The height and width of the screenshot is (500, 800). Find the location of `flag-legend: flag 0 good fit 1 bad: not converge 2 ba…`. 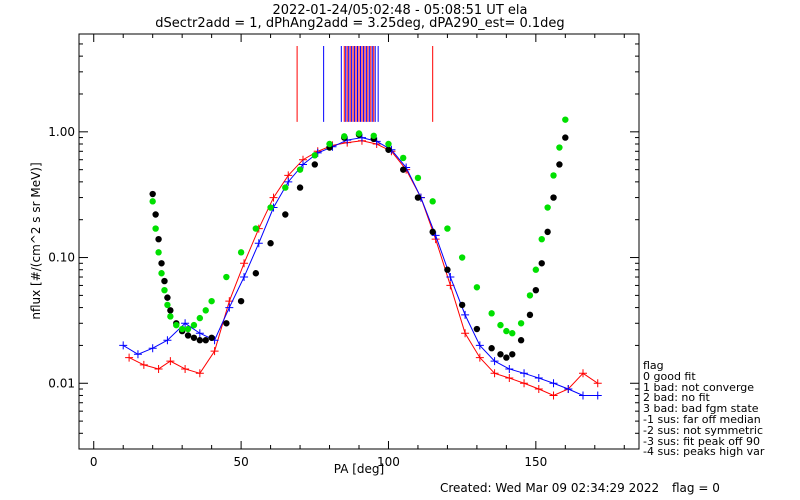

flag-legend: flag 0 good fit 1 bad: not converge 2 ba… is located at coordinates (704, 409).